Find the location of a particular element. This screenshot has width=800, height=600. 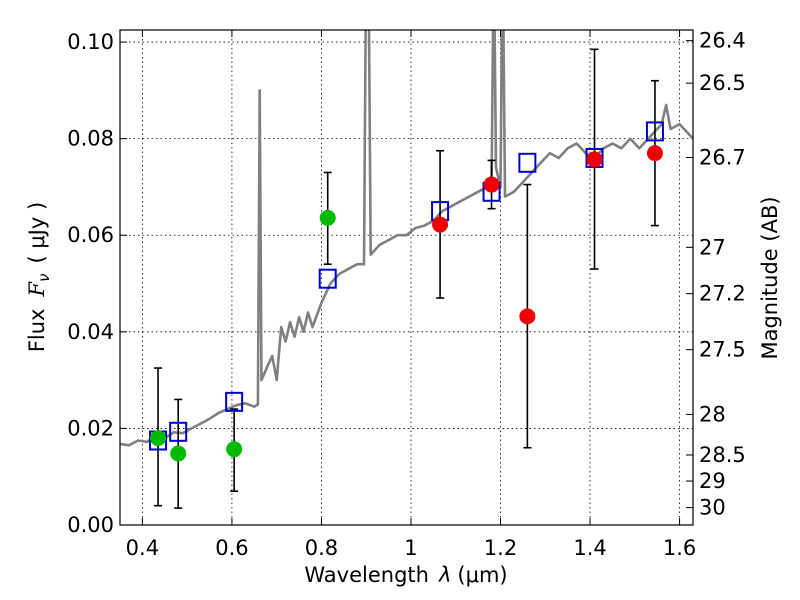

y-tick-label: 0.04 is located at coordinates (90, 332).